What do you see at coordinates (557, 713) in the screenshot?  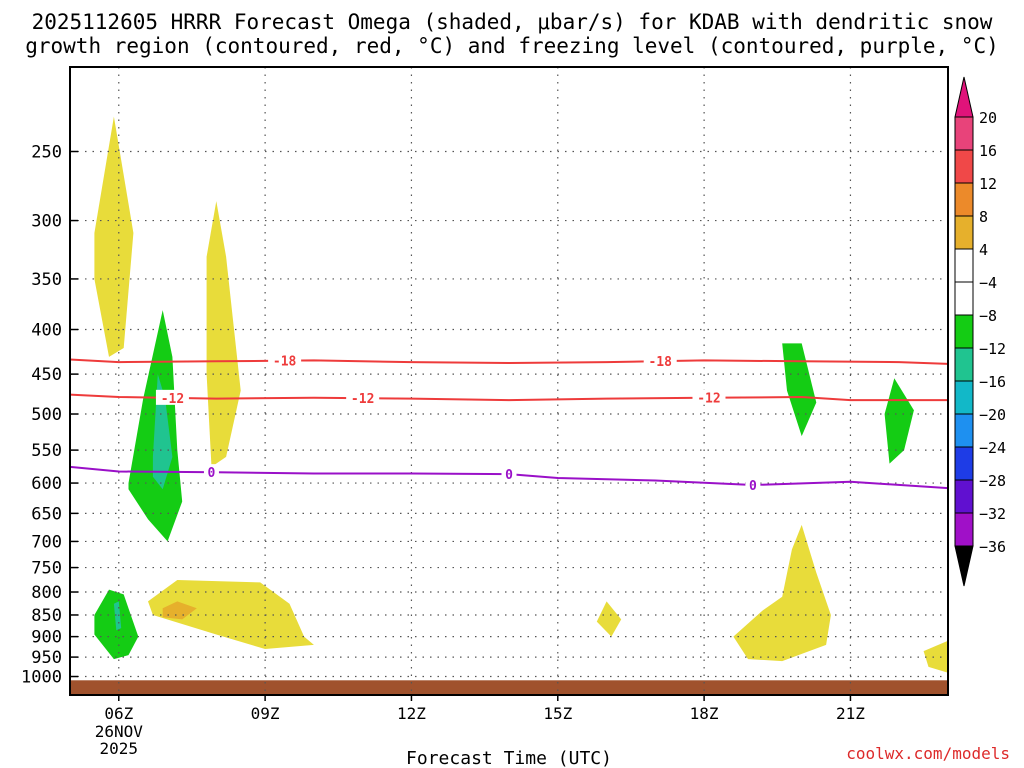 I see `x-tick-label: 15Z` at bounding box center [557, 713].